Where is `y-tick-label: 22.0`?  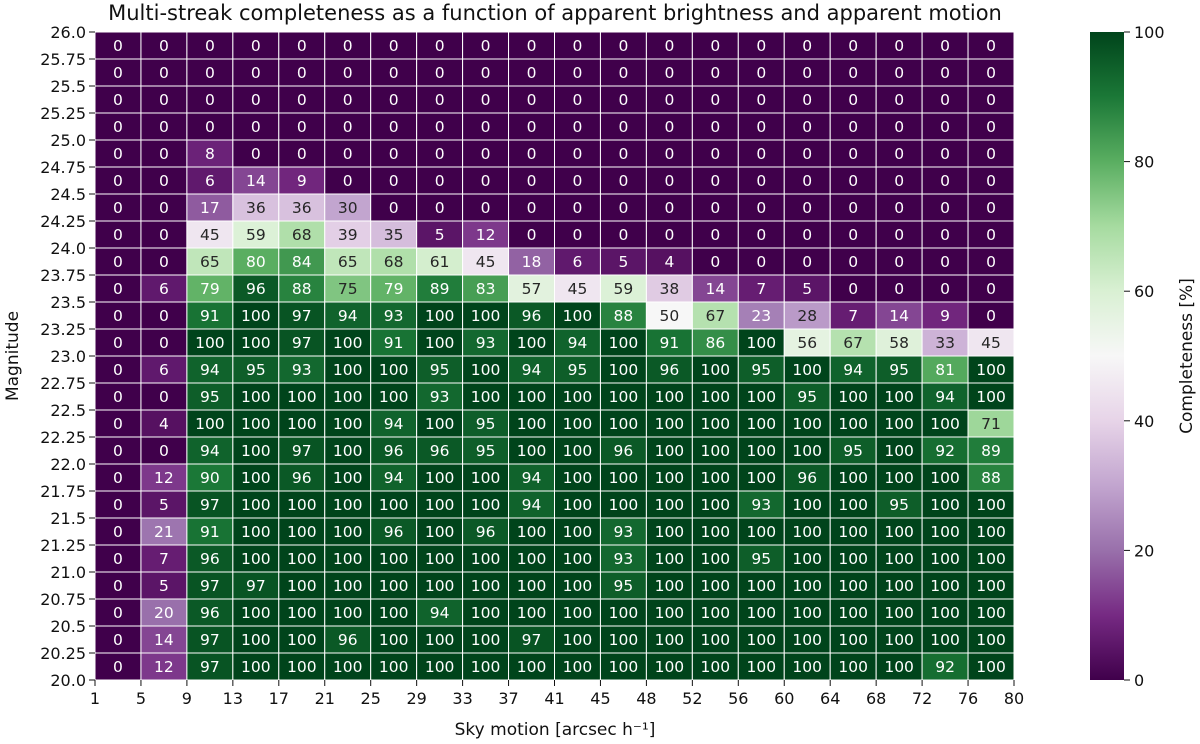 y-tick-label: 22.0 is located at coordinates (68, 464).